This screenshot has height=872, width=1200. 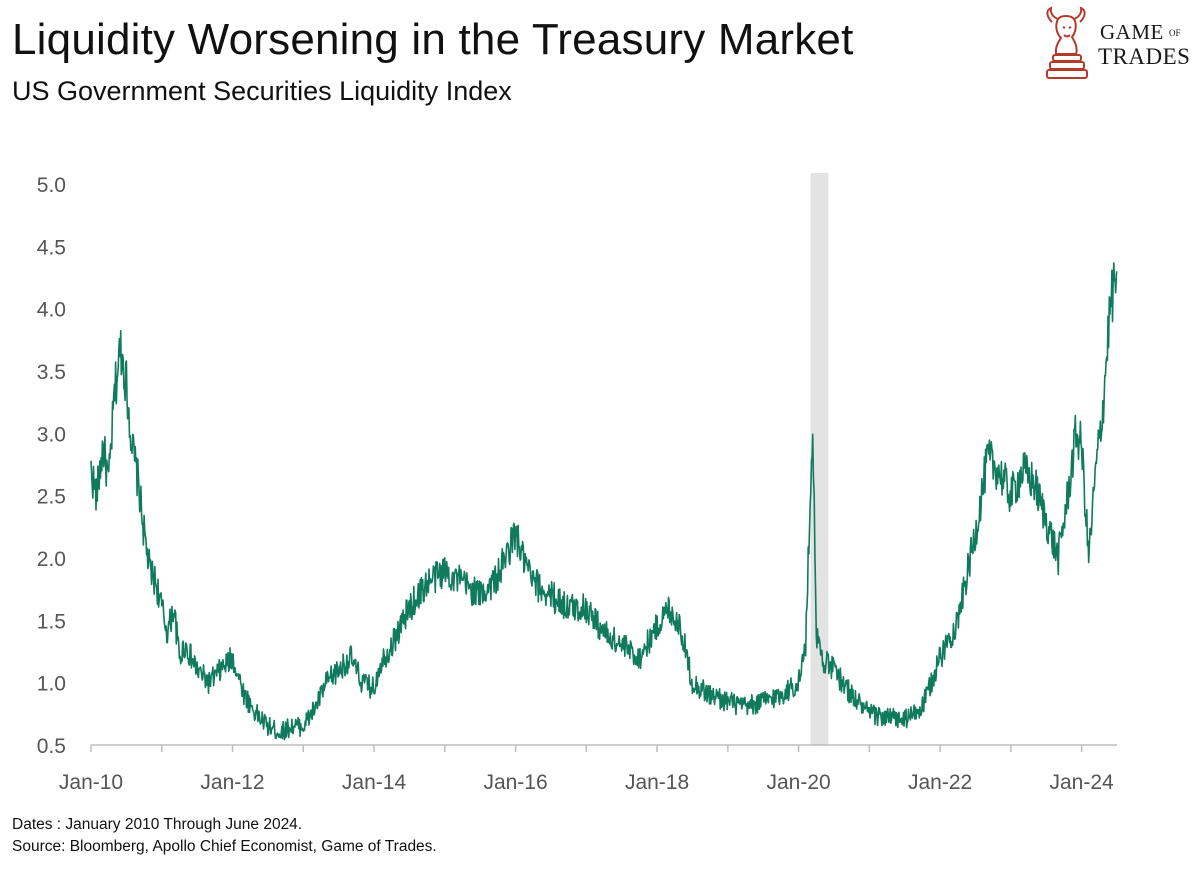 What do you see at coordinates (51, 185) in the screenshot?
I see `y-tick-label: 5.0` at bounding box center [51, 185].